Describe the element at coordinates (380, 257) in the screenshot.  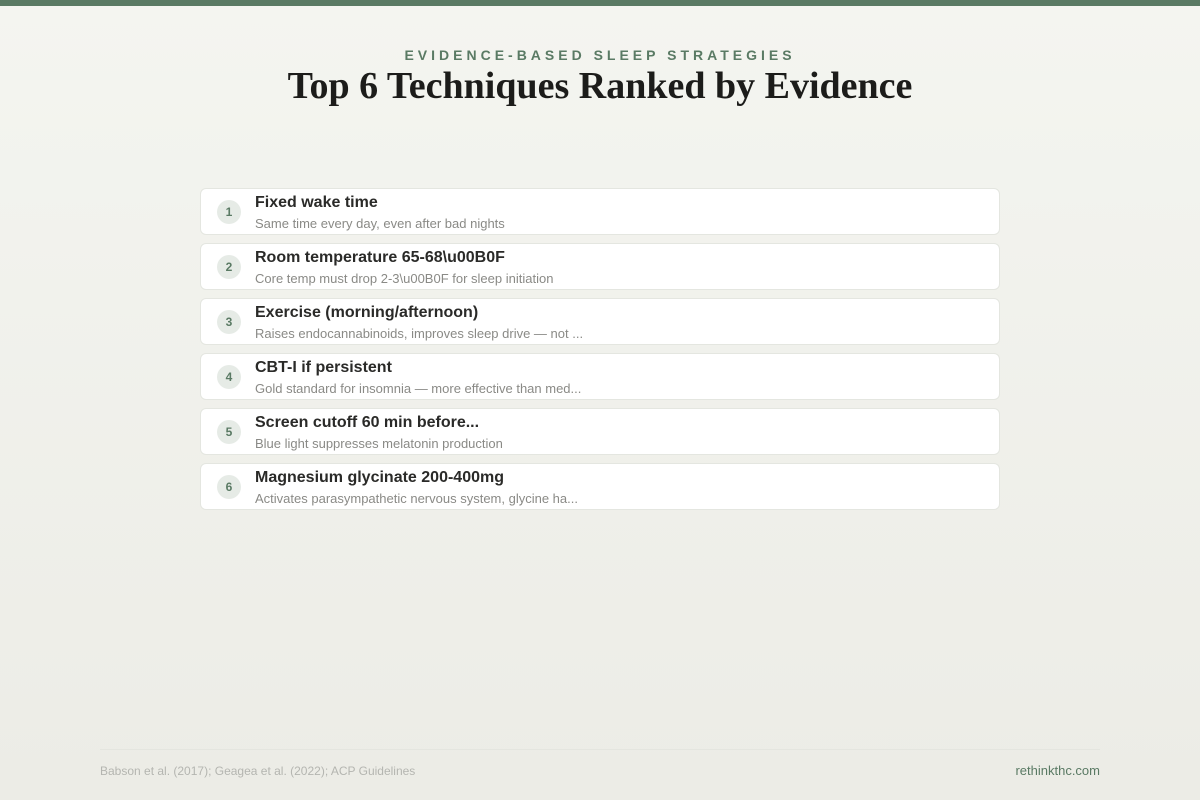
I see `item-title: Room temperature 65-68\u00B0F` at that location.